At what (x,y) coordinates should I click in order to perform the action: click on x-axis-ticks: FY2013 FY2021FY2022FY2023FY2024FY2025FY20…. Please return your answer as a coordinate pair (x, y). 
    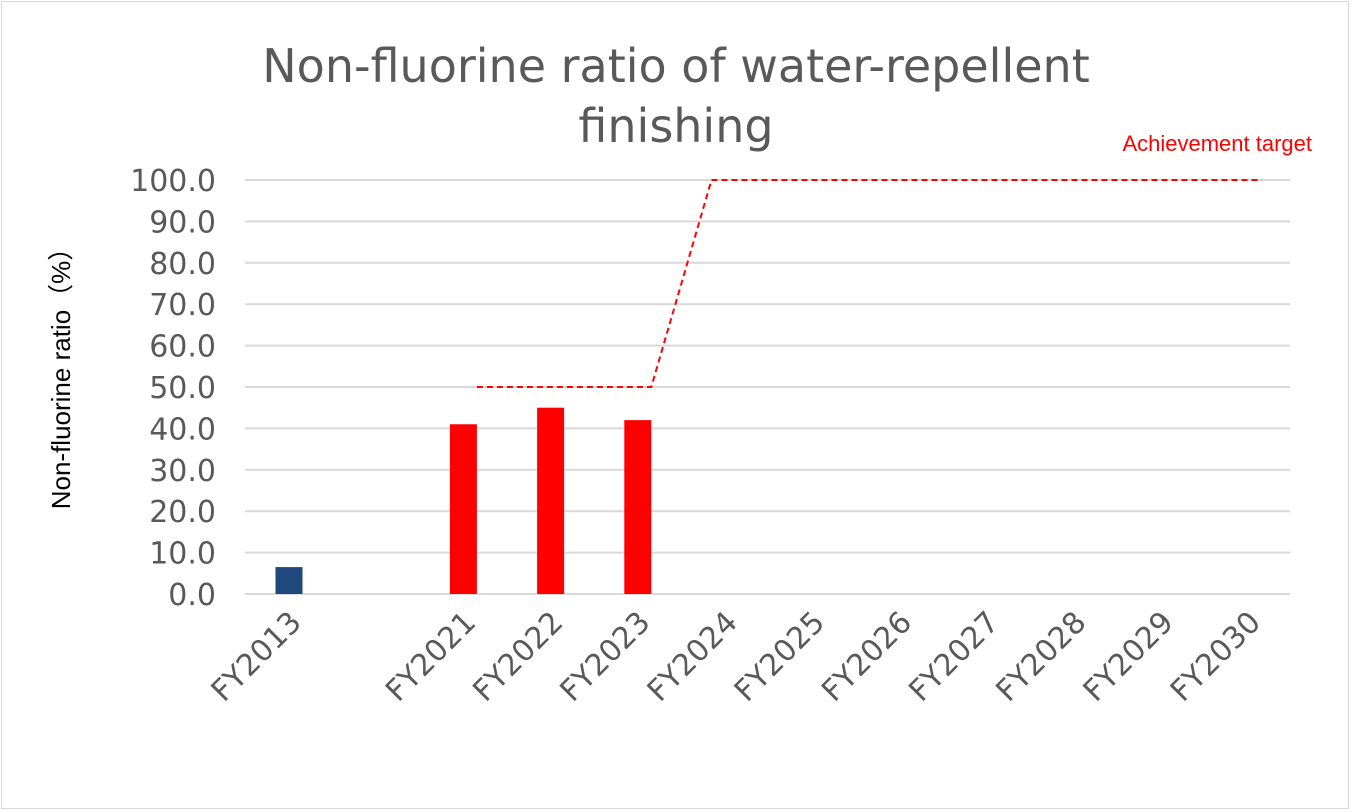
    Looking at the image, I should click on (736, 657).